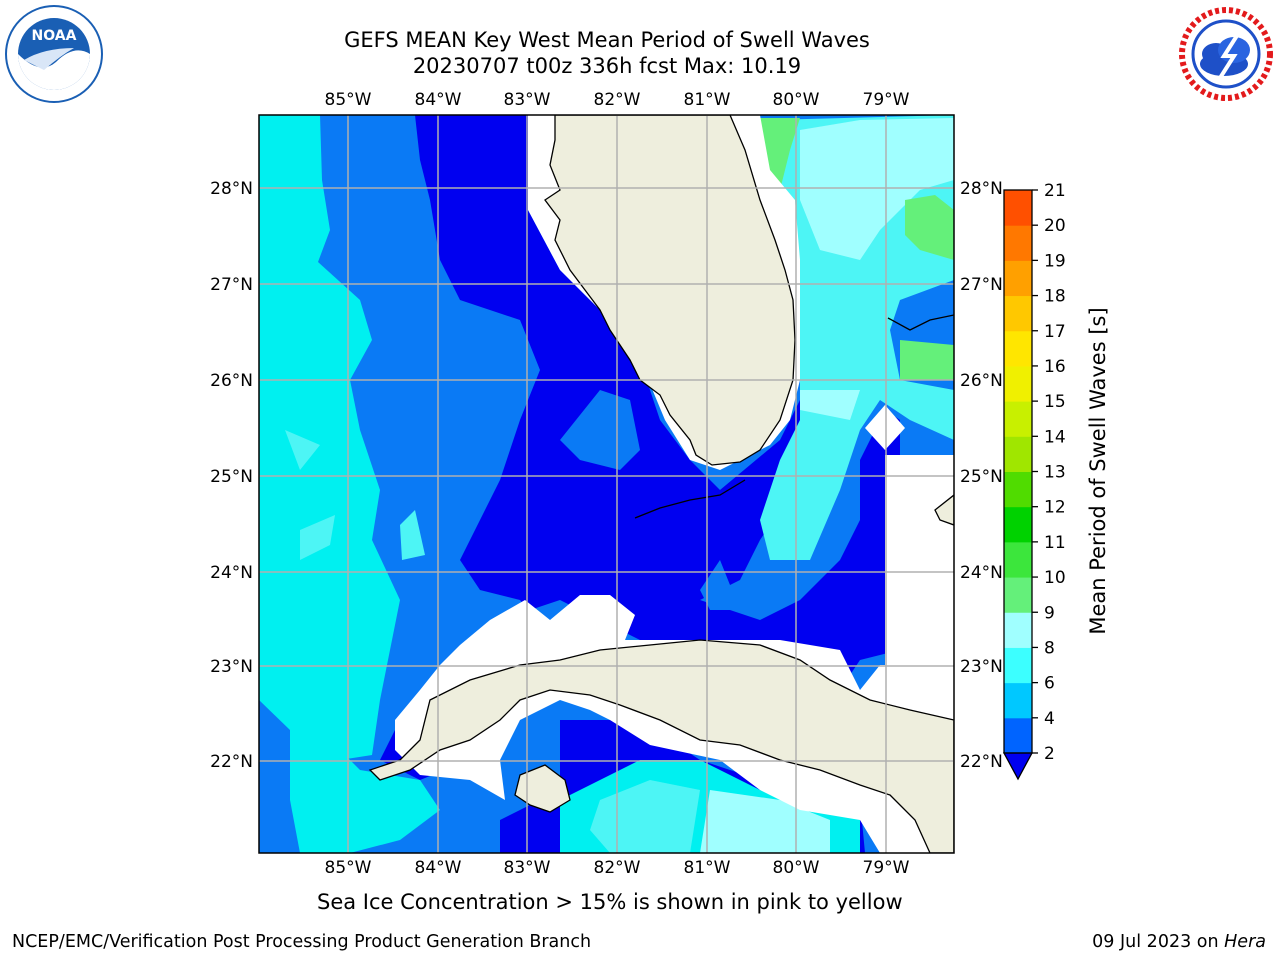 The width and height of the screenshot is (1280, 960). I want to click on lat-labels-left: 28°N 27°N 26°N 25°N 24°N 23°N 22°N, so click(231, 475).